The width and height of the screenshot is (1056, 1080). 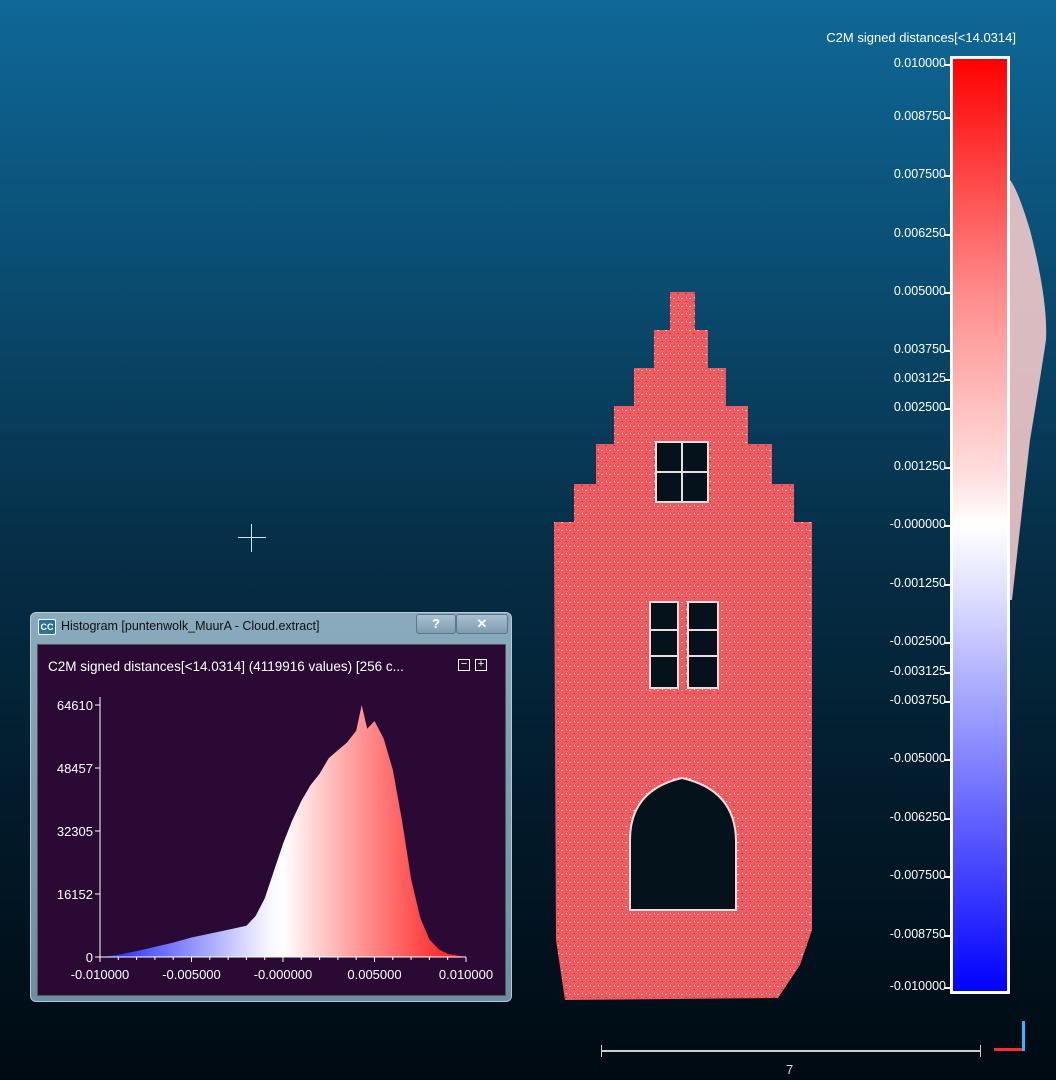 What do you see at coordinates (466, 974) in the screenshot?
I see `histogram-x-tick-label: 0.010000` at bounding box center [466, 974].